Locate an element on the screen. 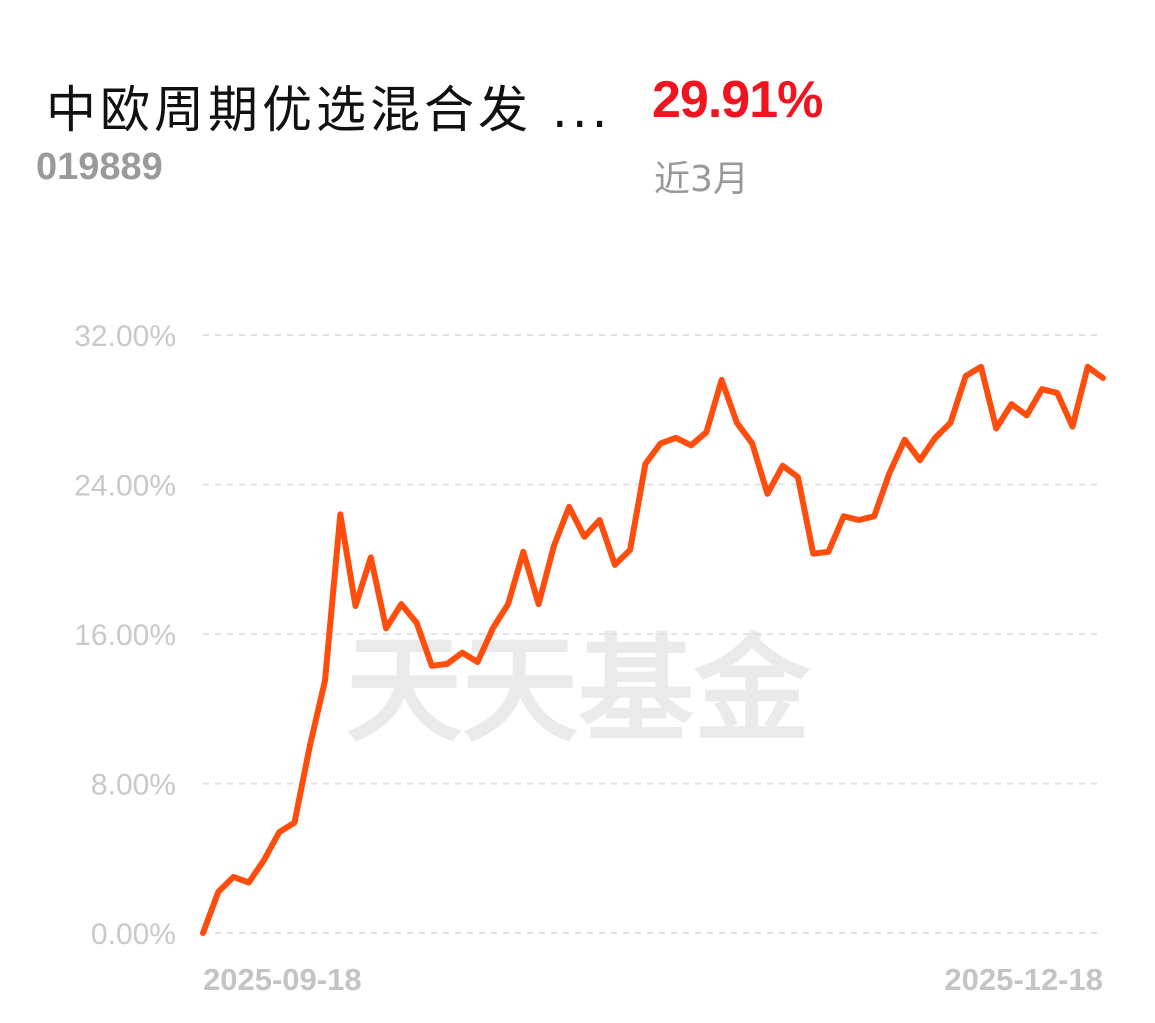 This screenshot has height=1023, width=1155. return-value: 29.91% is located at coordinates (737, 100).